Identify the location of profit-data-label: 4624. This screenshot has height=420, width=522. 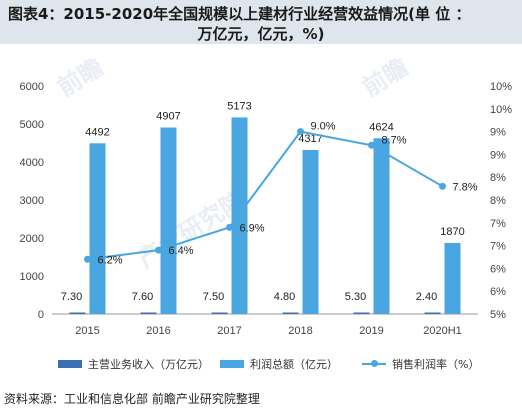
(381, 127).